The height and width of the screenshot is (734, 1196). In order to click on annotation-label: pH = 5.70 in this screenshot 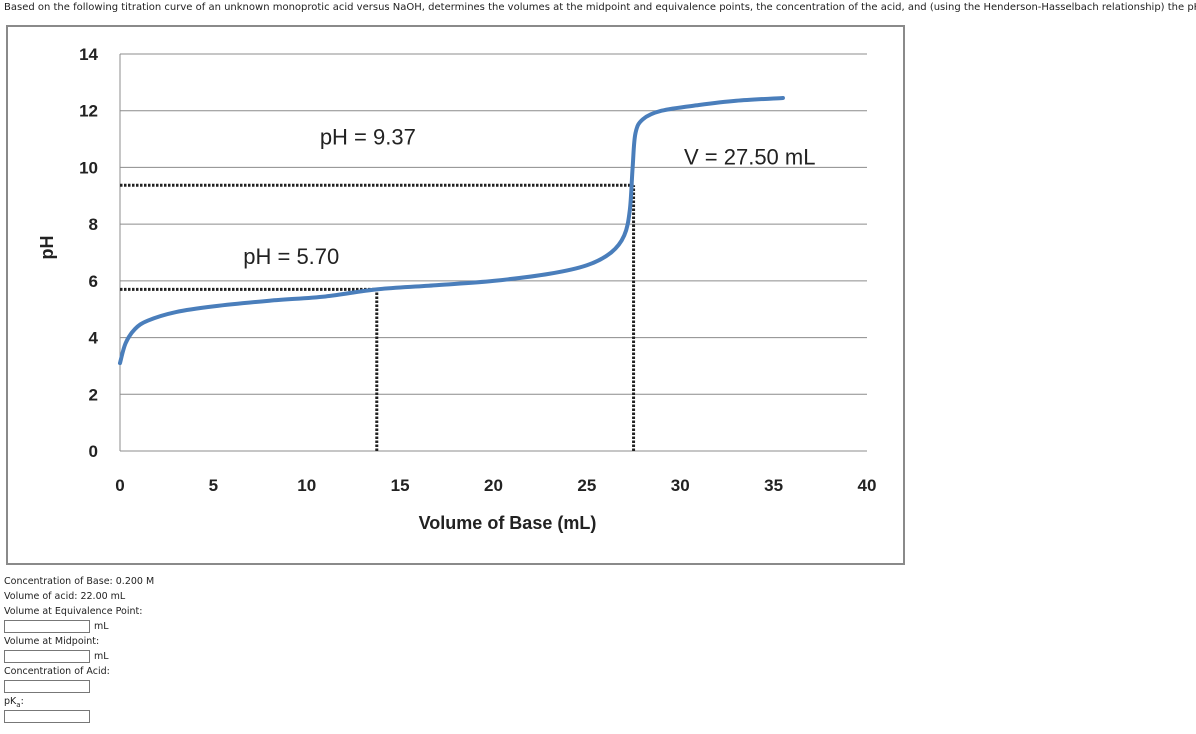, I will do `click(291, 256)`.